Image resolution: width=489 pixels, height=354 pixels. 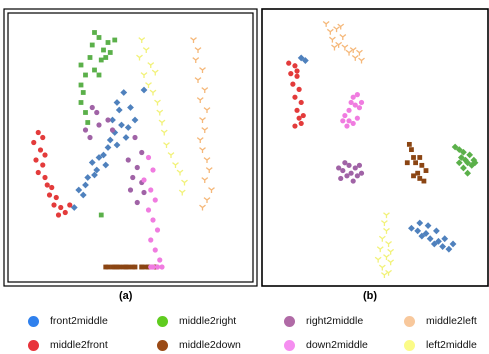 I want to click on panel-a-label: (a), so click(x=126, y=296).